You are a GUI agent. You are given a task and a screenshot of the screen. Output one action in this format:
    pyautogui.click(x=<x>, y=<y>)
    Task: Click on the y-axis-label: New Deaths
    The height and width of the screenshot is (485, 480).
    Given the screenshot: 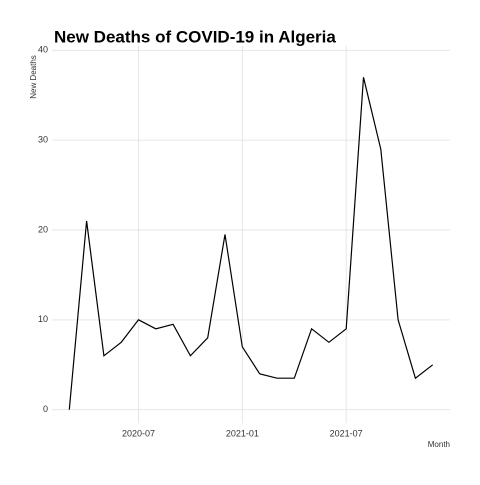 What is the action you would take?
    pyautogui.click(x=33, y=77)
    